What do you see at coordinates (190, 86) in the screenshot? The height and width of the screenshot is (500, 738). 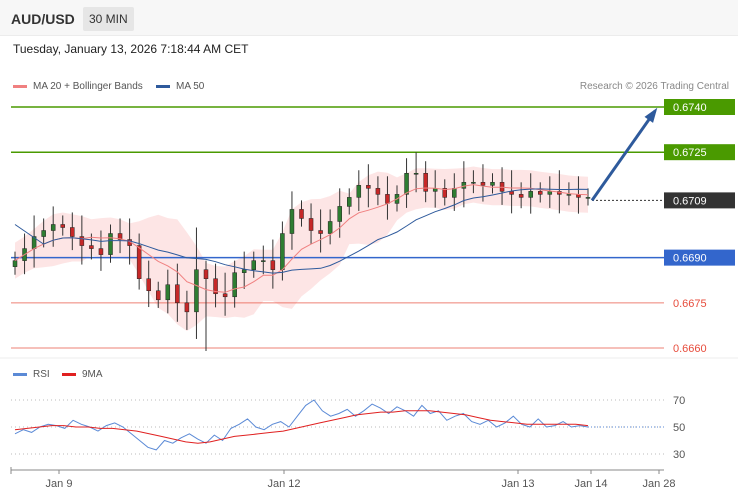 I see `ma50-label: MA 50` at bounding box center [190, 86].